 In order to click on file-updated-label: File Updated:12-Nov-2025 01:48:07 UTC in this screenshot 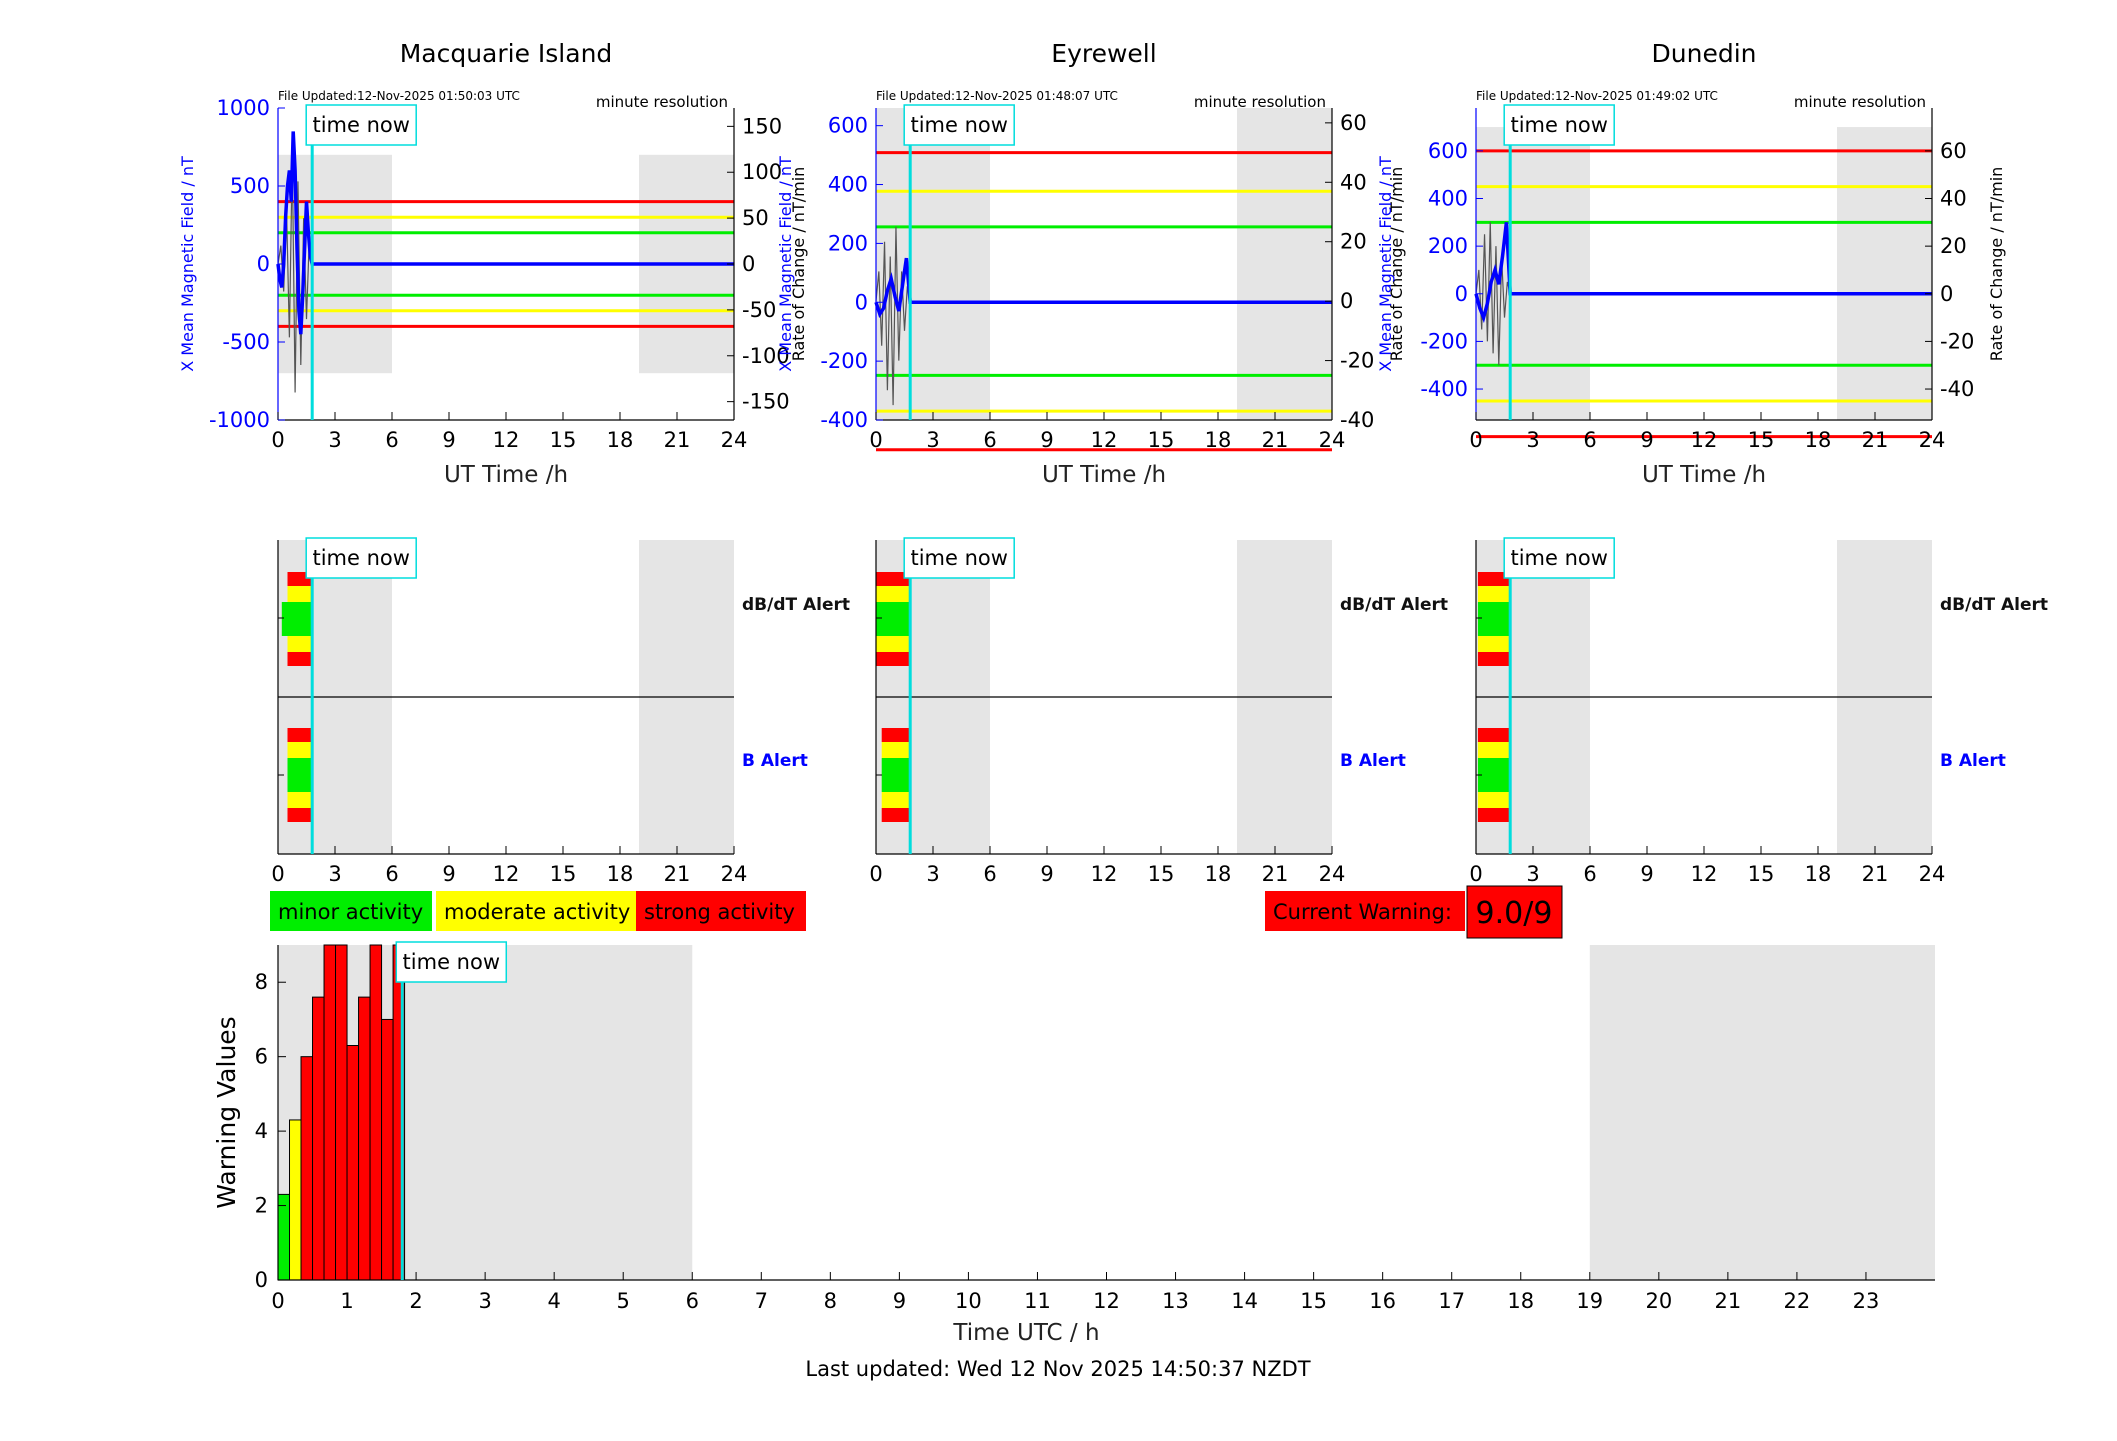, I will do `click(997, 96)`.